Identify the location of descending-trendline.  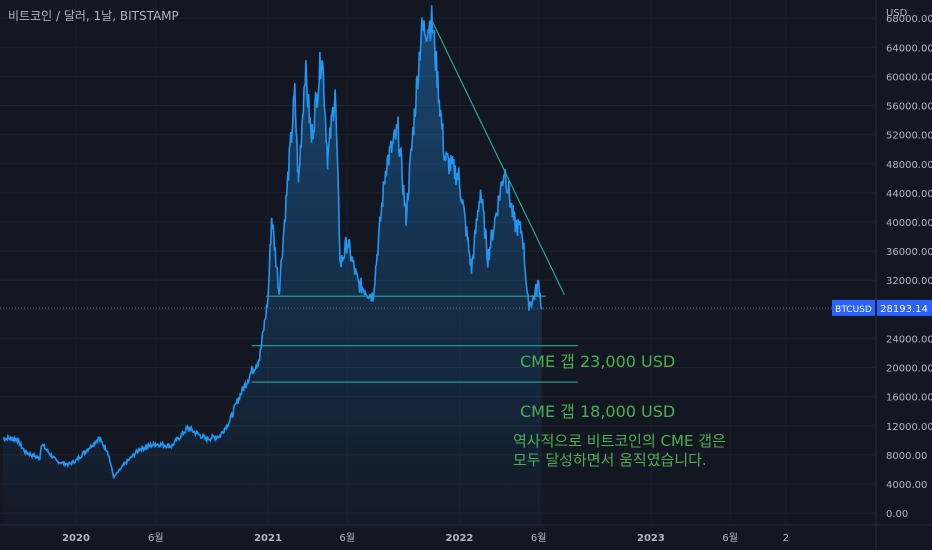
(498, 158).